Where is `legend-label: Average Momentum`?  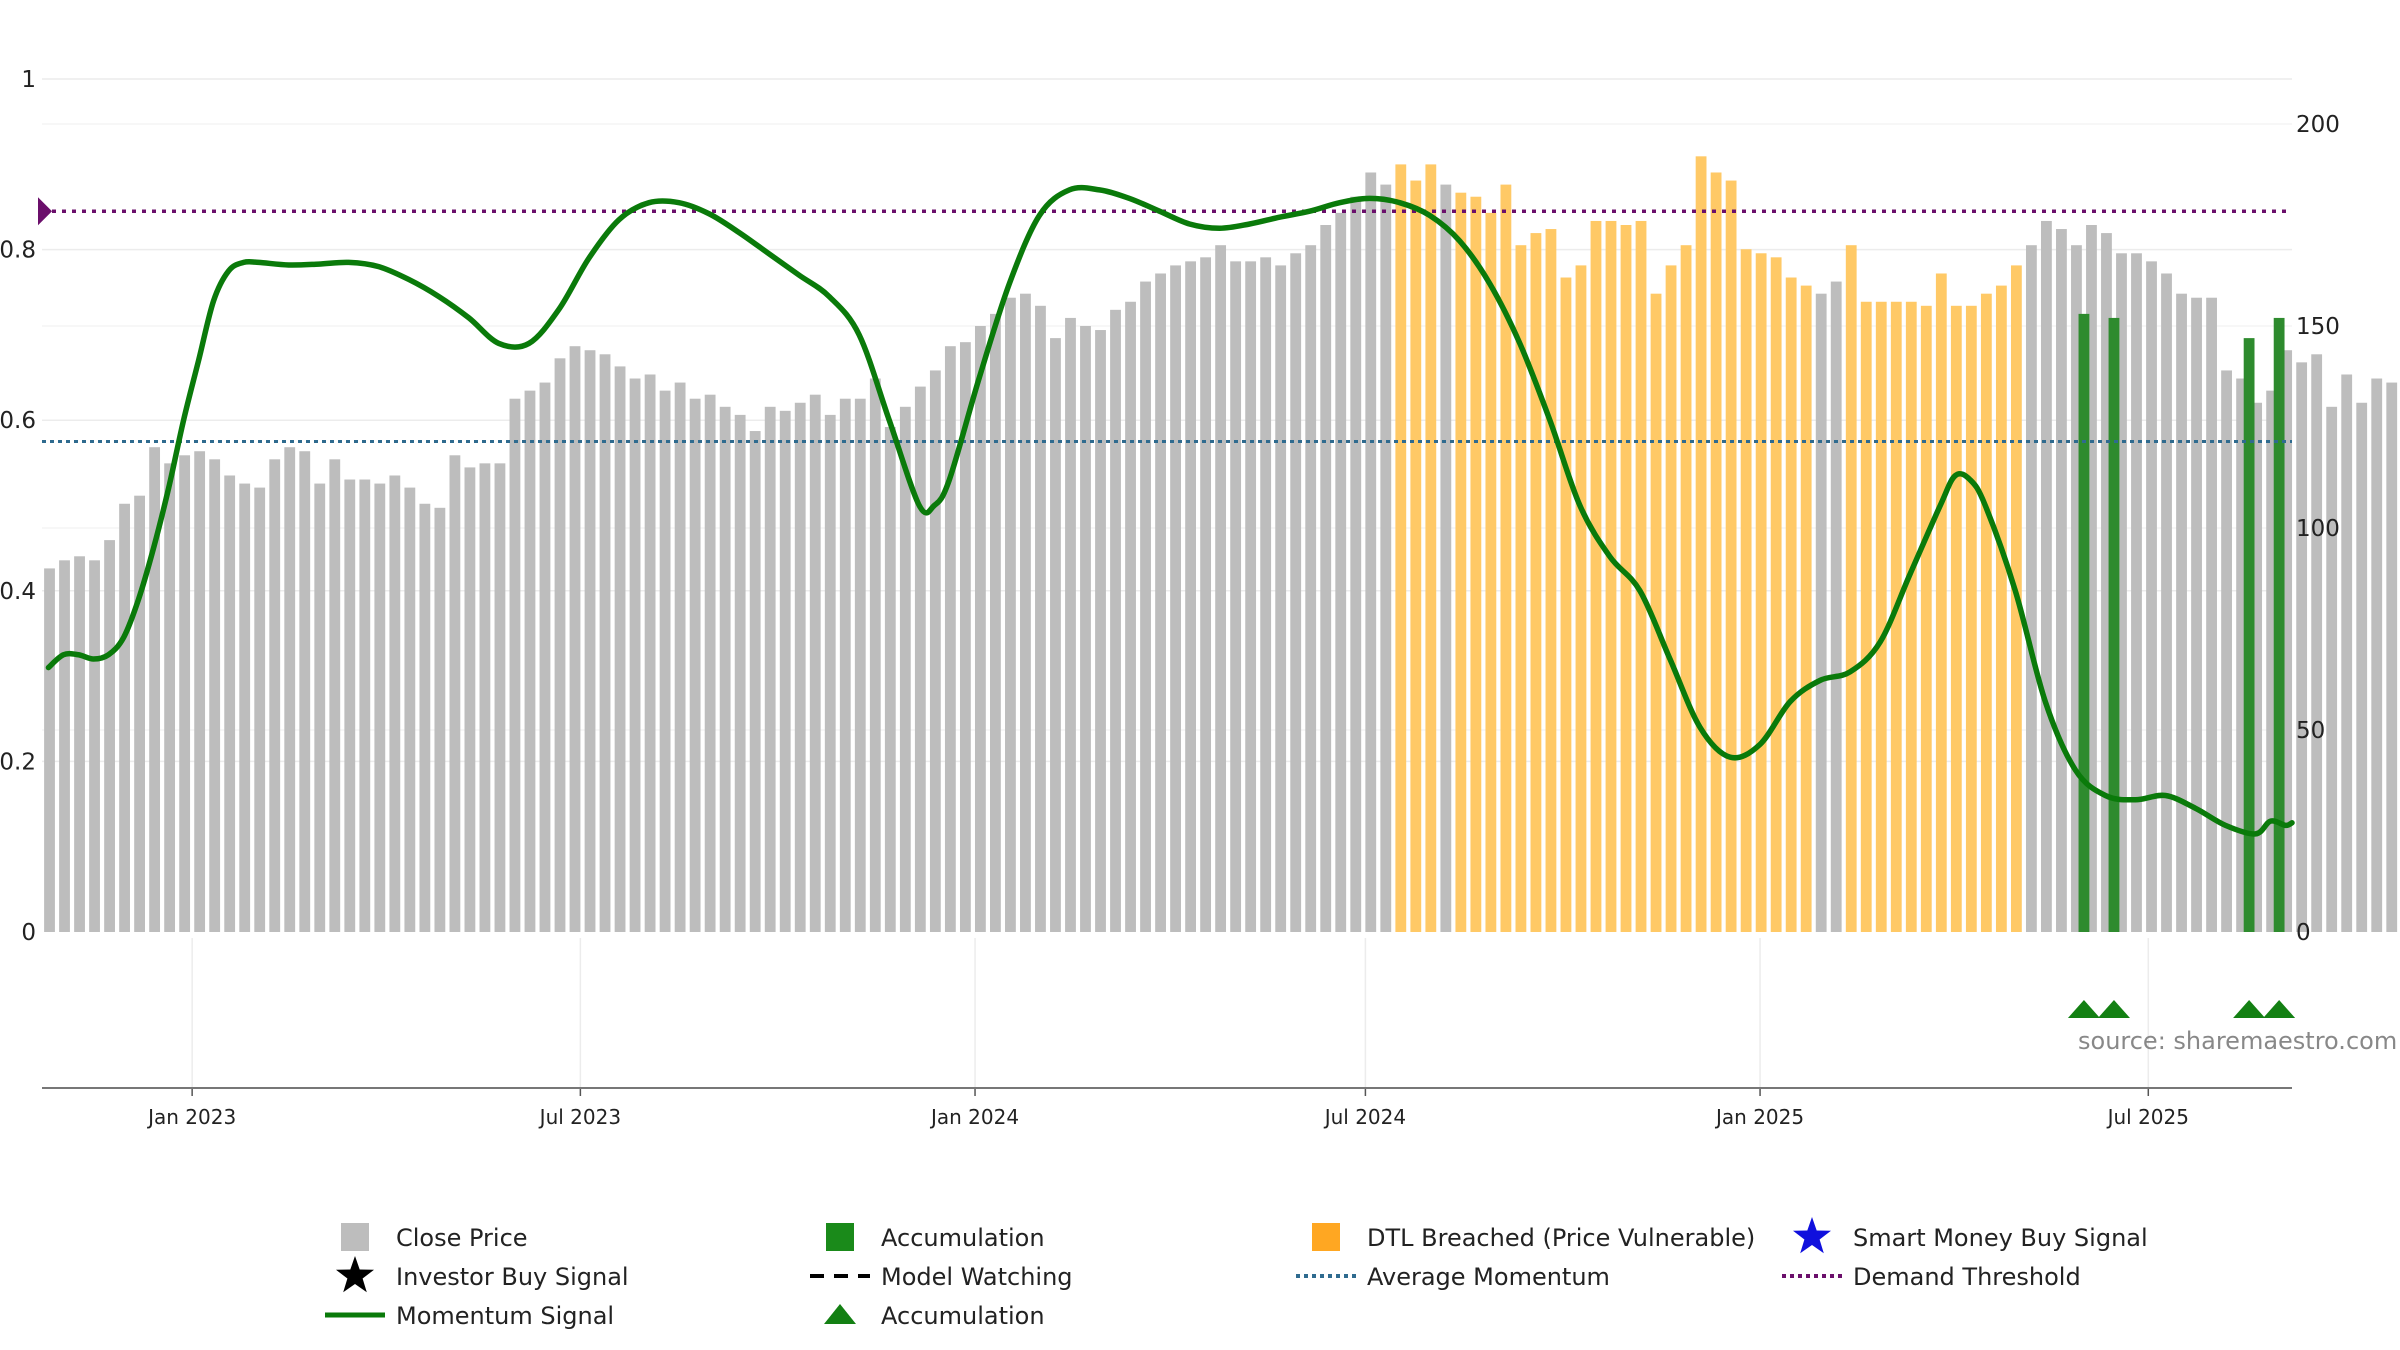 legend-label: Average Momentum is located at coordinates (1488, 1277).